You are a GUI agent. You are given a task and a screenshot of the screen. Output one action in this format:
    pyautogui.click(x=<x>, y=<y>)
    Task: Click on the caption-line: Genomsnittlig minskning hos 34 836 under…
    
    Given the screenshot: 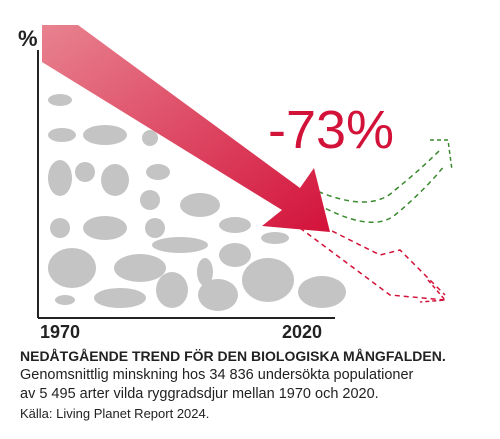 What is the action you would take?
    pyautogui.click(x=217, y=375)
    